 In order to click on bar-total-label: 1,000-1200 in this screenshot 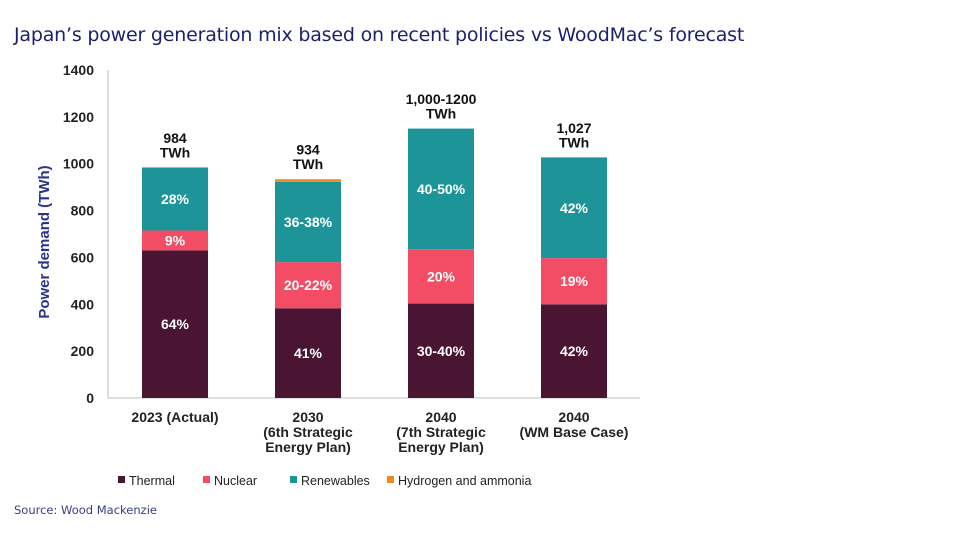, I will do `click(441, 99)`.